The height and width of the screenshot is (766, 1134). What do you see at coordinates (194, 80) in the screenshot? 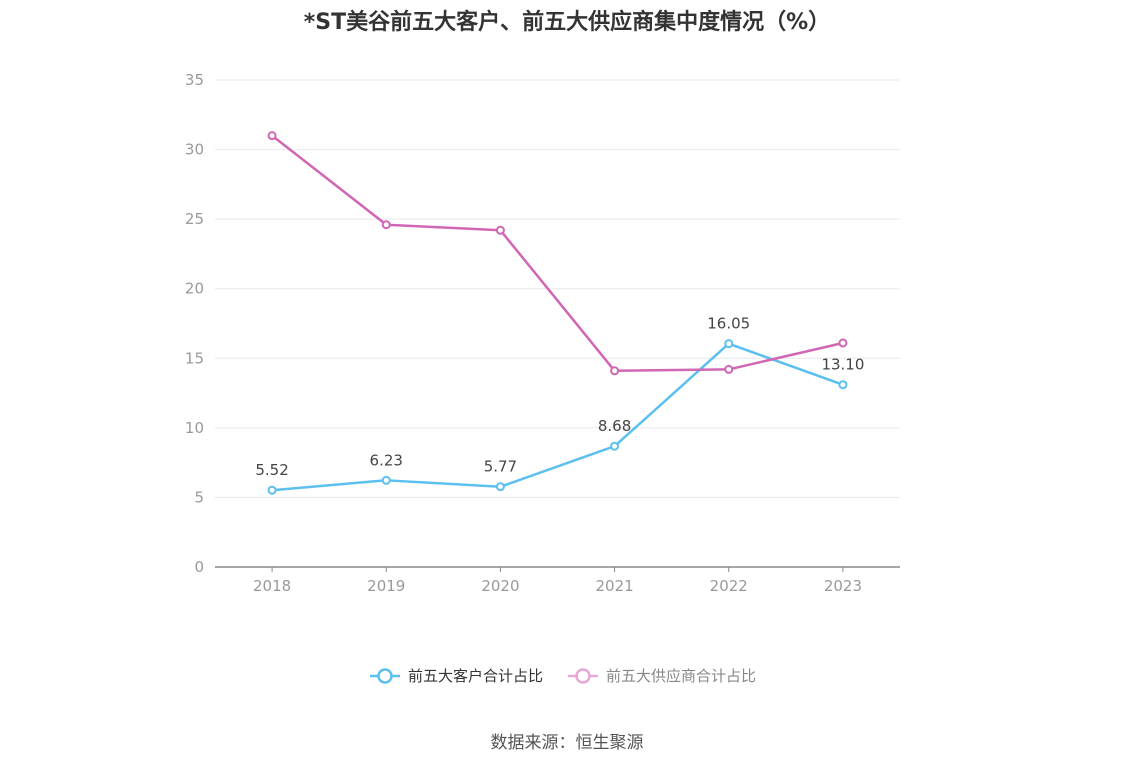
I see `y-tick-label: 35` at bounding box center [194, 80].